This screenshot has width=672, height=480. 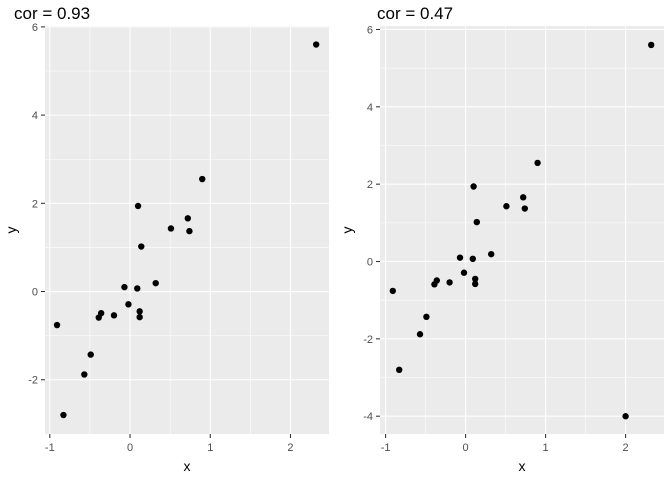 What do you see at coordinates (52, 13) in the screenshot?
I see `plot-title: cor = 0.93` at bounding box center [52, 13].